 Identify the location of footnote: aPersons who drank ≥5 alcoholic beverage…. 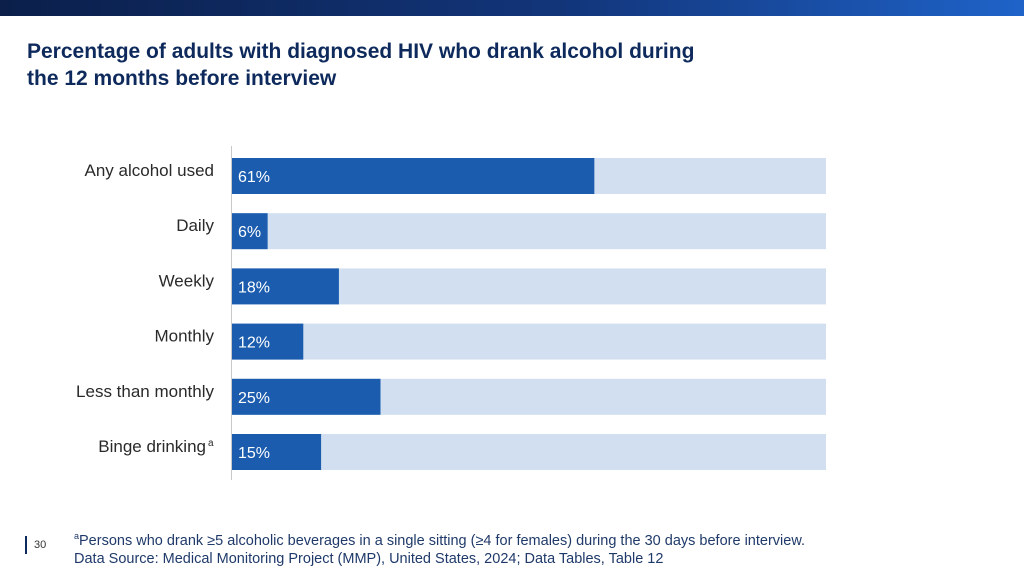
(439, 550).